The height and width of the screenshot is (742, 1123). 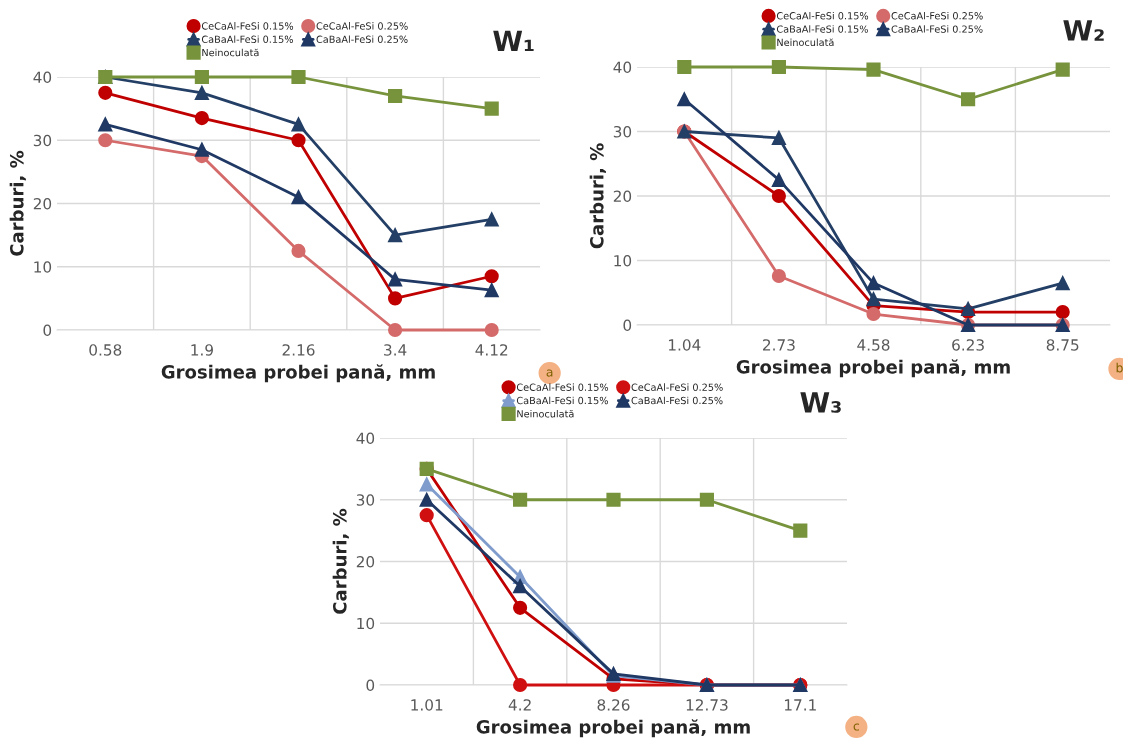 What do you see at coordinates (684, 345) in the screenshot?
I see `x-tick-label: 1.04` at bounding box center [684, 345].